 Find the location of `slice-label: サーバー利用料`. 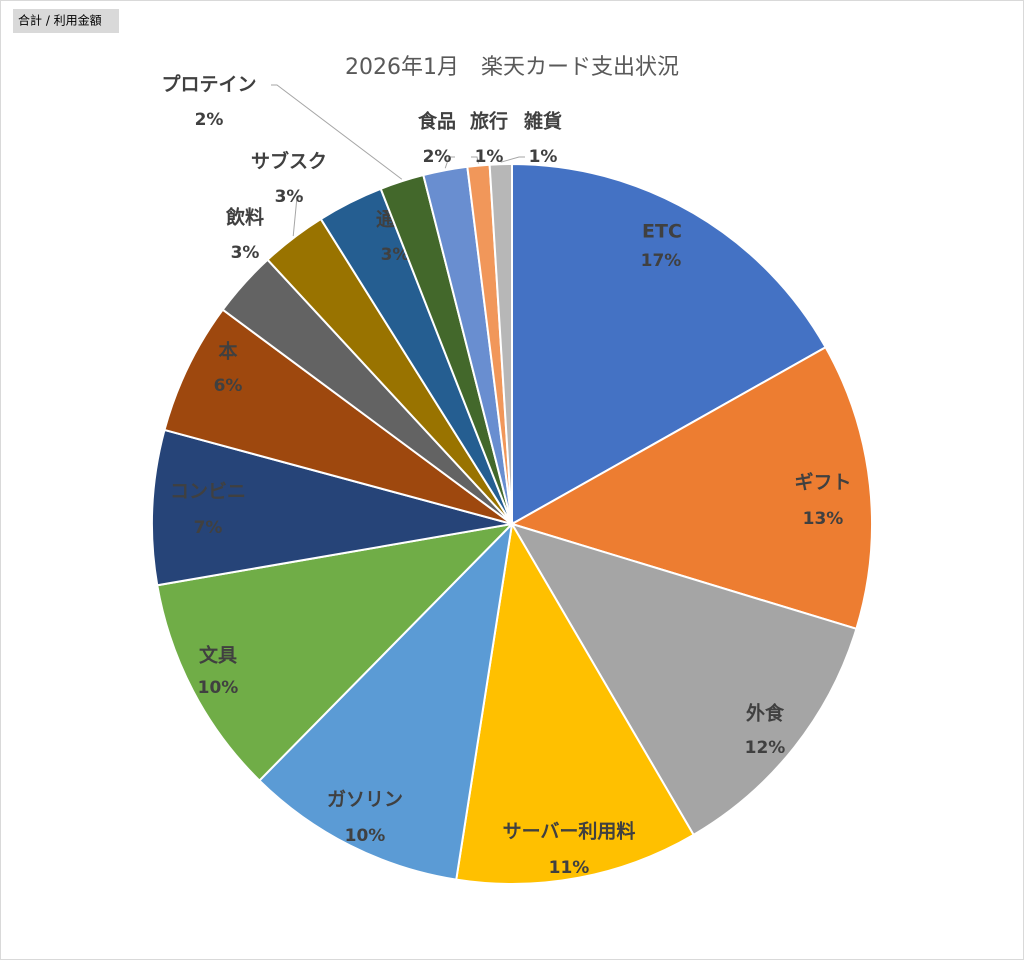

slice-label: サーバー利用料 is located at coordinates (569, 831).